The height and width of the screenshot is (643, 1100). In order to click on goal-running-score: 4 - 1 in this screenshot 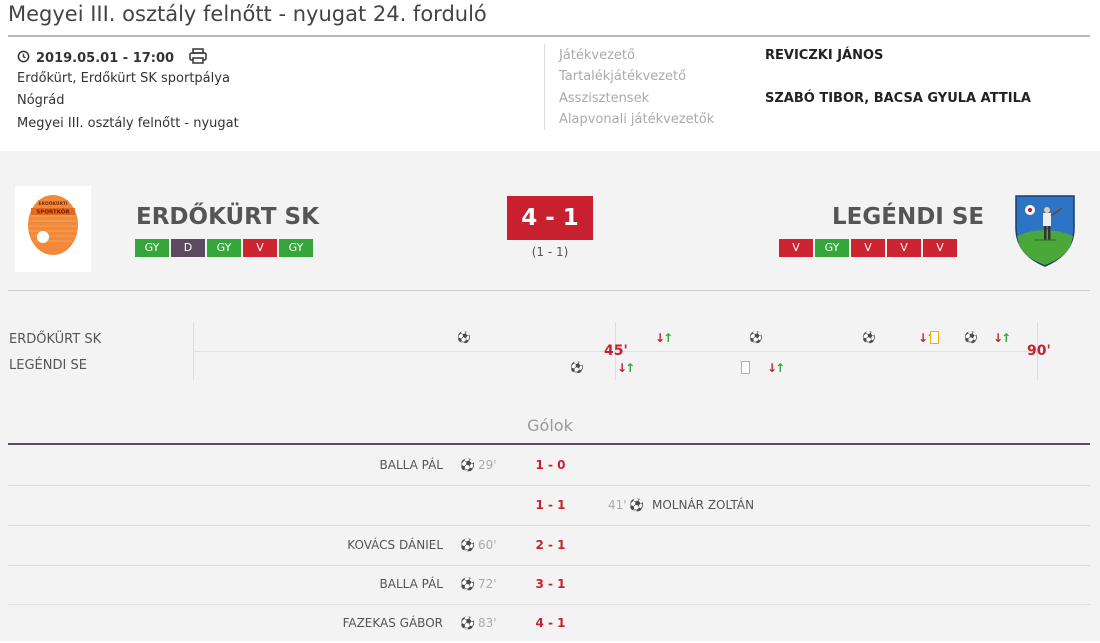, I will do `click(550, 623)`.